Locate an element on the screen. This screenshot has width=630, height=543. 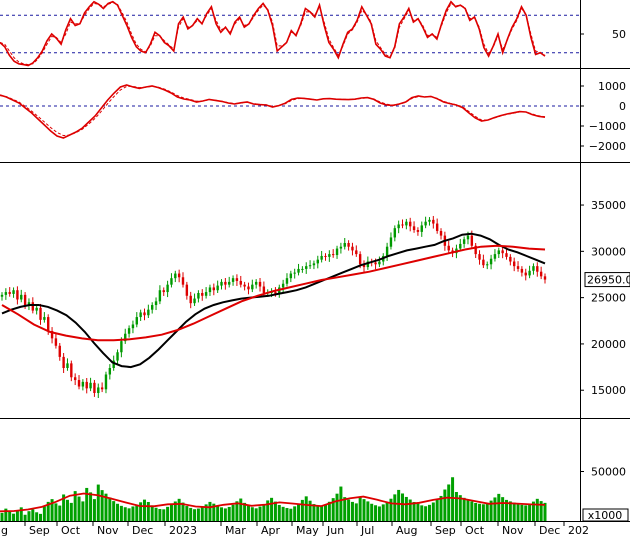
x-axis-label: 2023 is located at coordinates (183, 530).